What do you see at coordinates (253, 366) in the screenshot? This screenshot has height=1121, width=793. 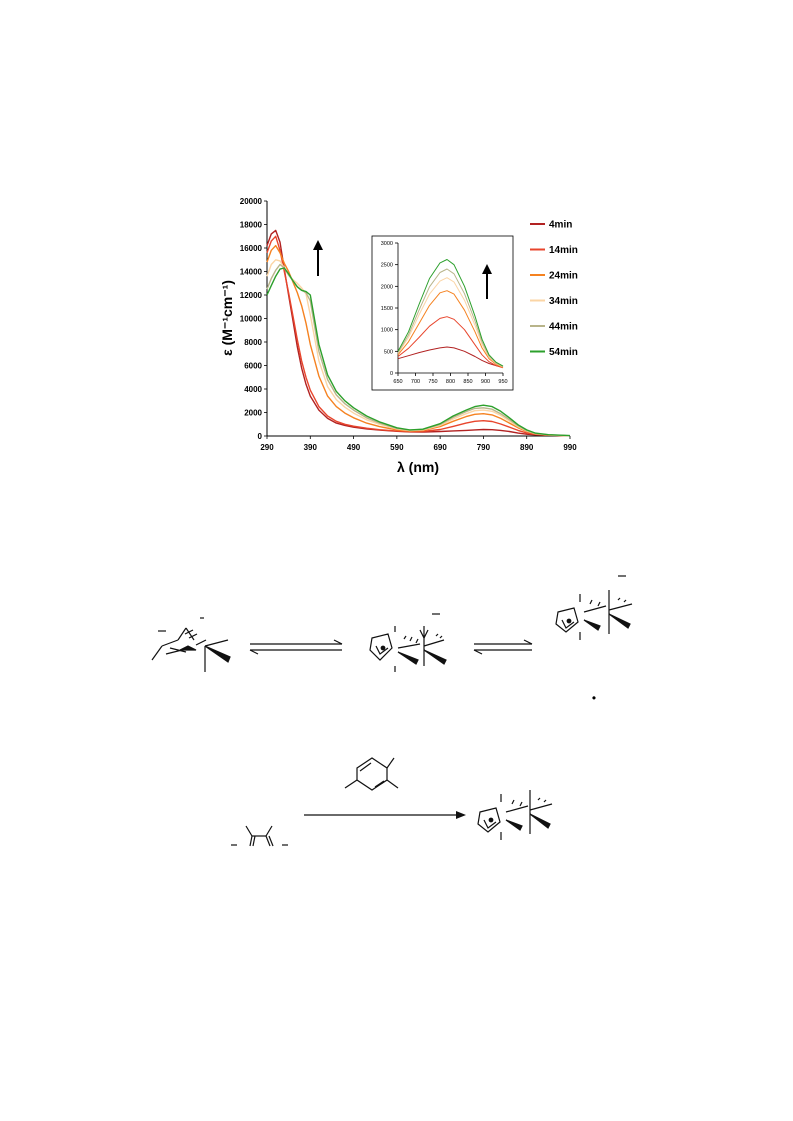 I see `y-tick-label: 6000` at bounding box center [253, 366].